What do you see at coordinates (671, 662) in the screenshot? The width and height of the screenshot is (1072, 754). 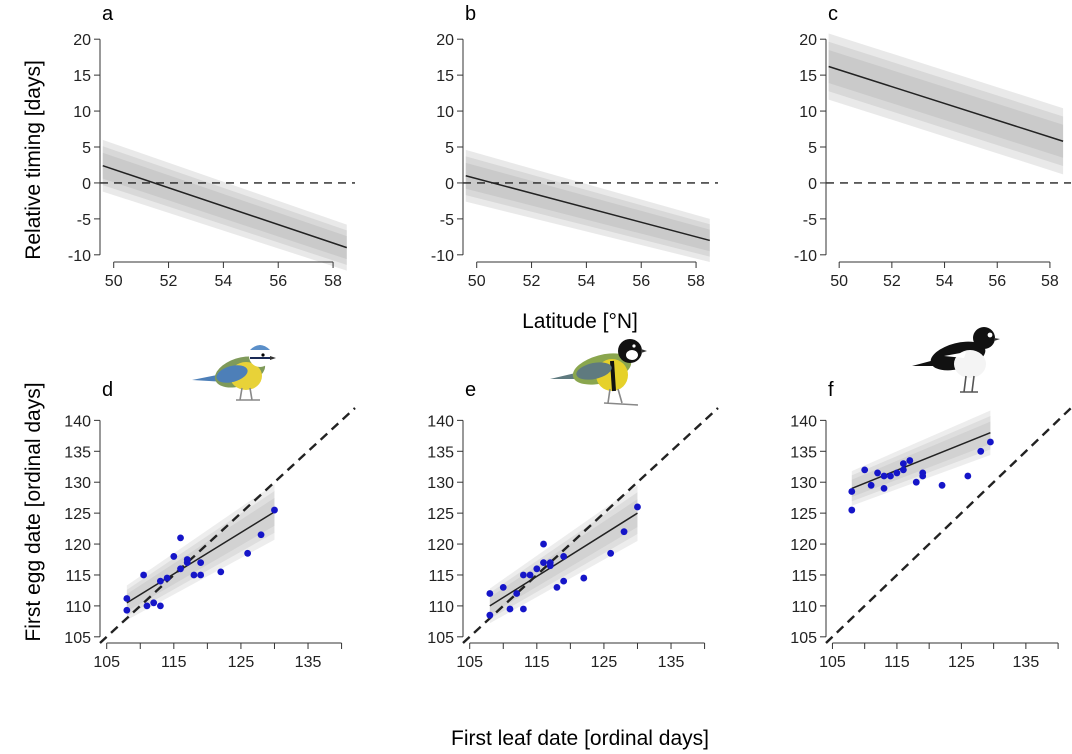 I see `x-tick-label-e: 135` at bounding box center [671, 662].